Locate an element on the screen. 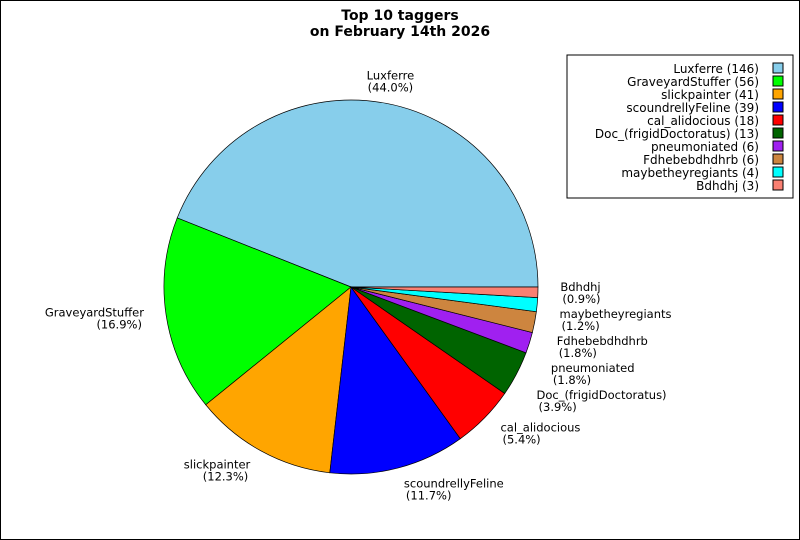  chart-title-line-2: on February 14th 2026 is located at coordinates (400, 32).